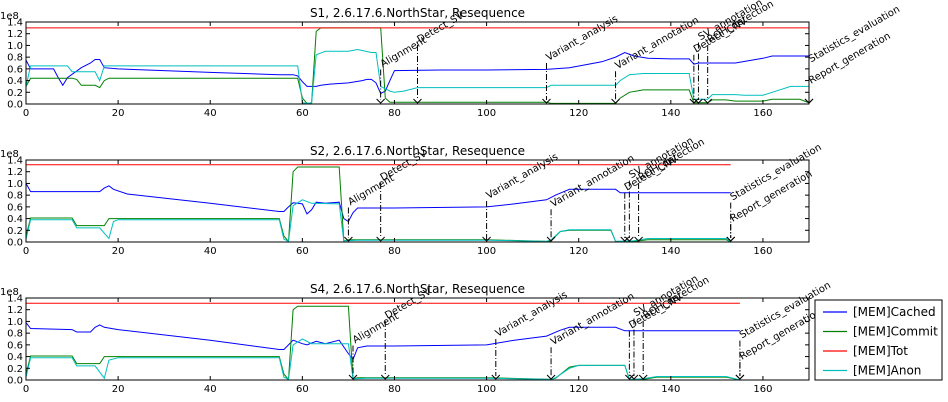 Image resolution: width=948 pixels, height=402 pixels. I want to click on legend-label: [MEM]Commit, so click(895, 332).